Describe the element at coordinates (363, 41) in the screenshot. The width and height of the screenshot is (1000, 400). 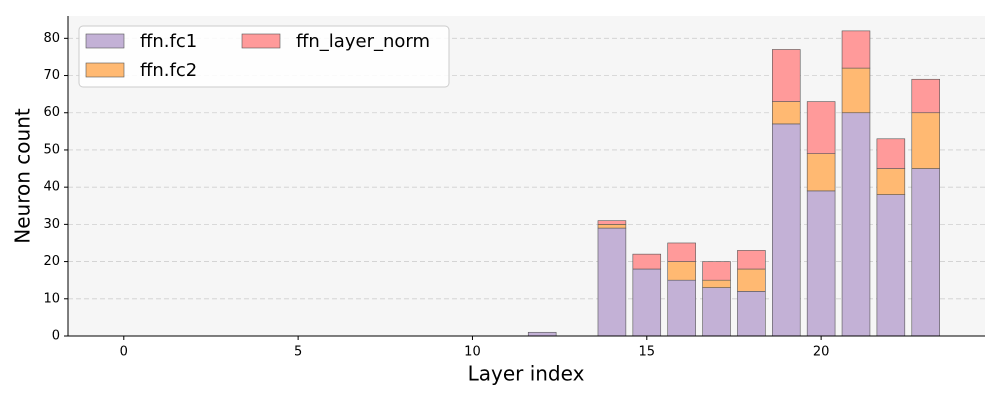
I see `legend-label: ffn_layer_norm` at that location.